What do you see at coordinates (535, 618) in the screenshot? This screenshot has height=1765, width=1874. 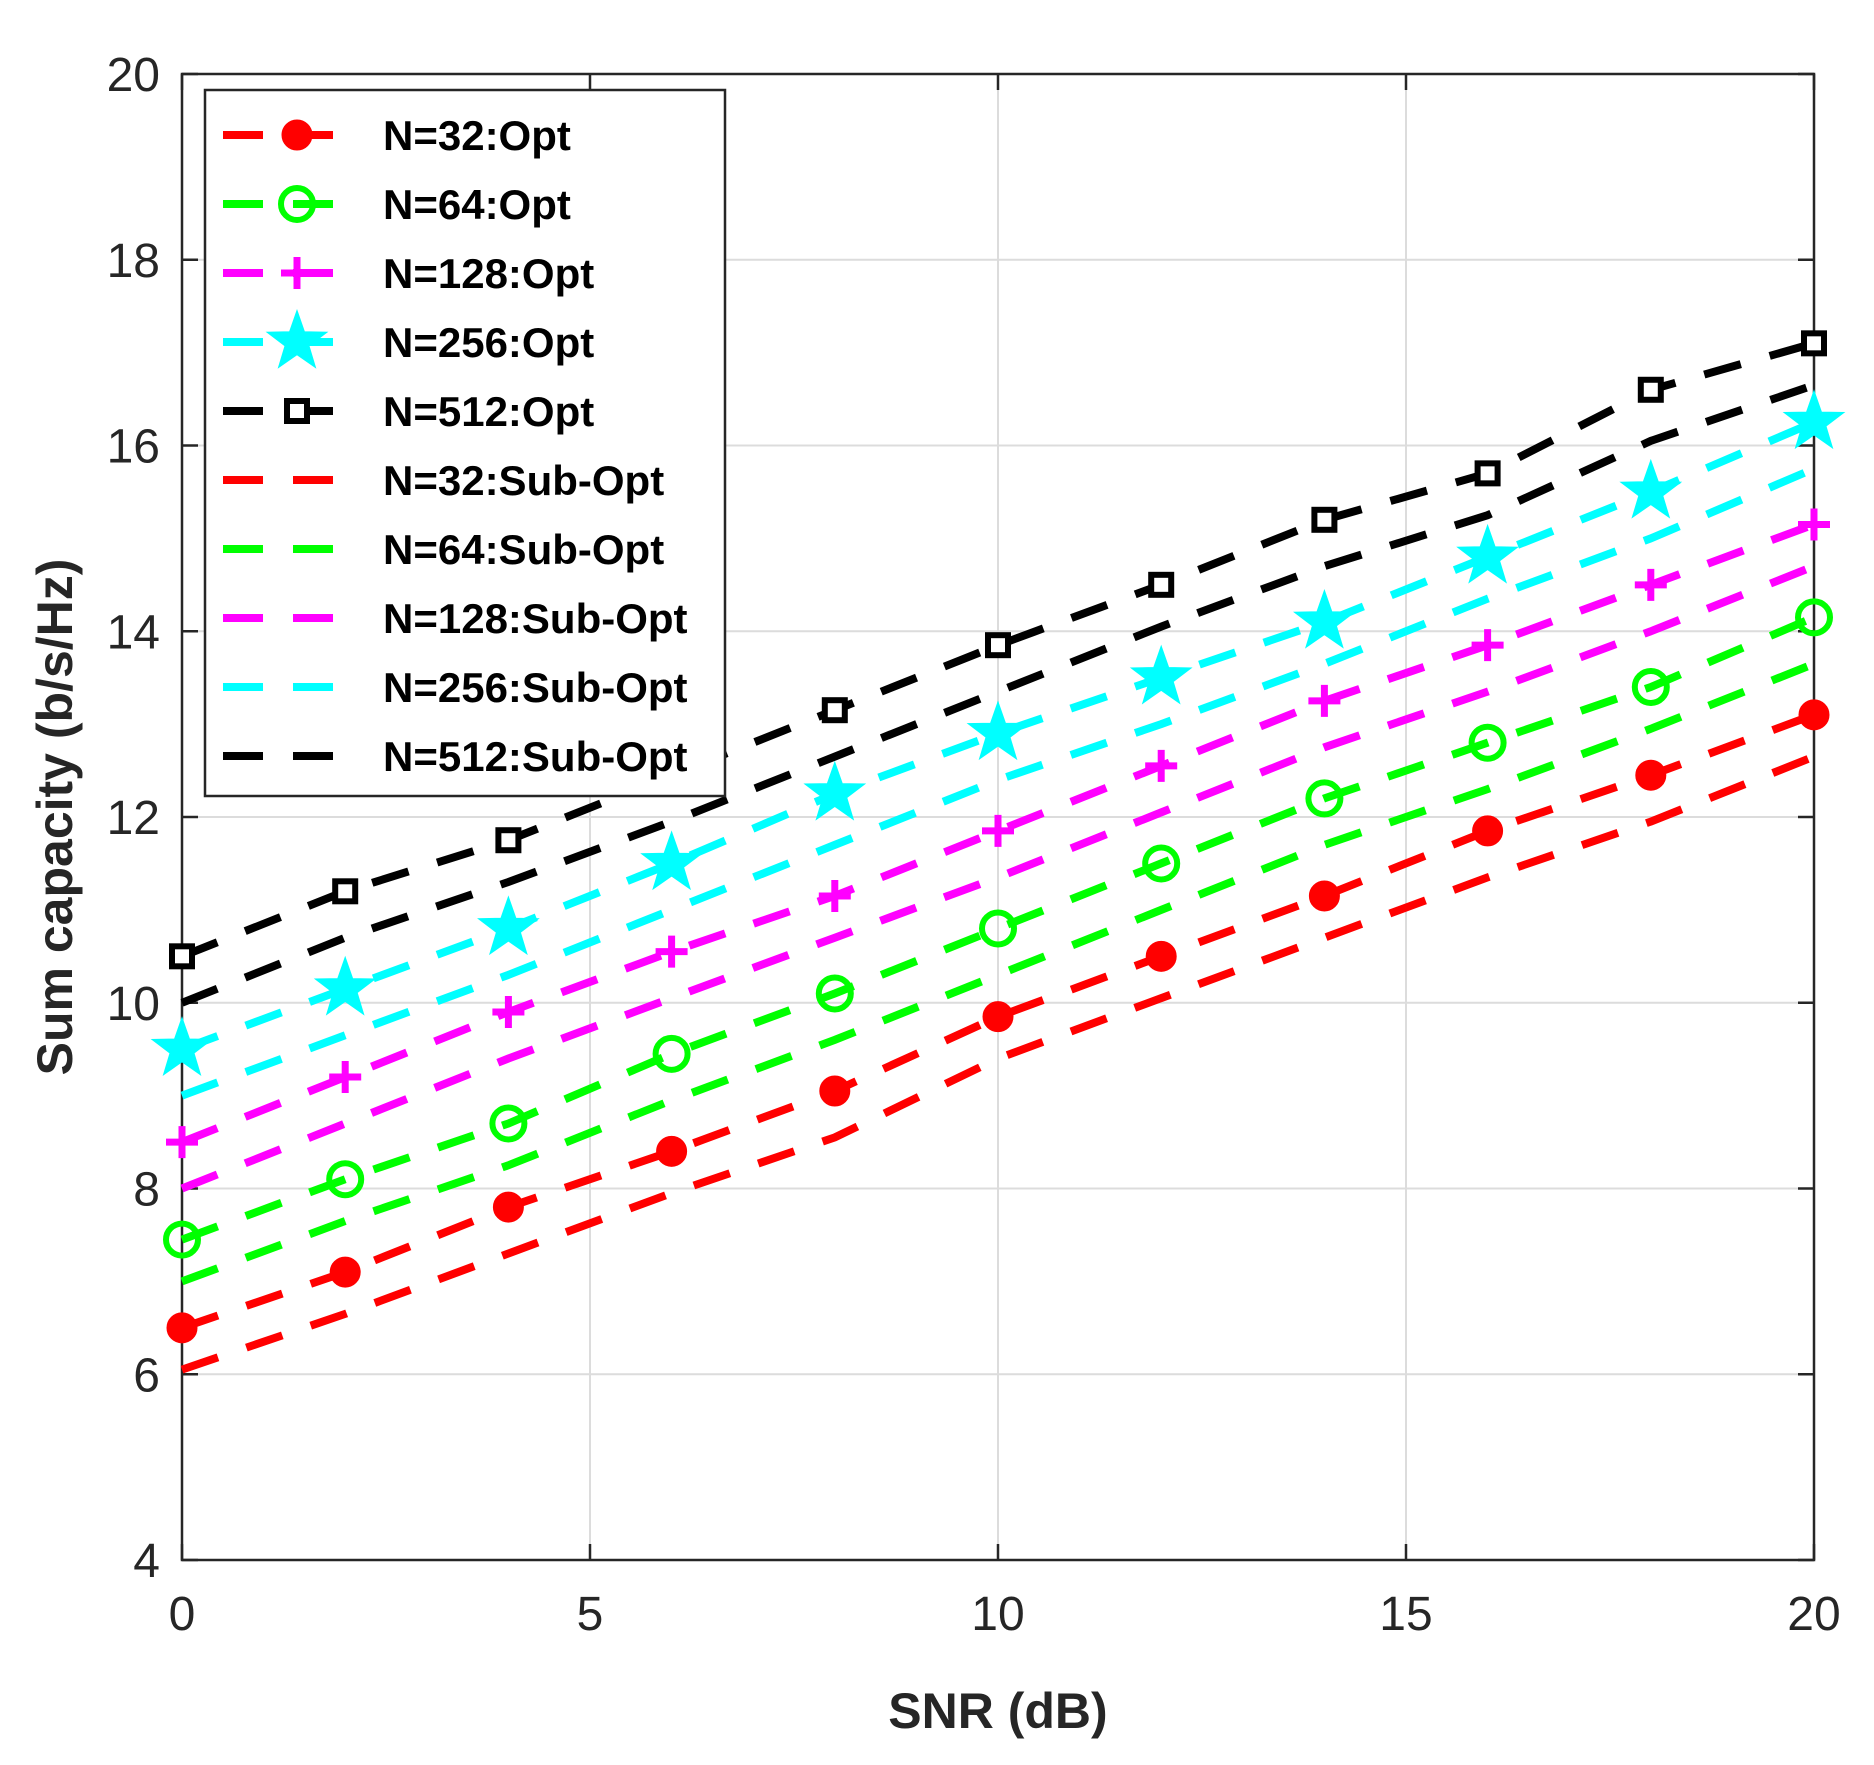 I see `legend-label: N=128:Sub-Opt` at bounding box center [535, 618].